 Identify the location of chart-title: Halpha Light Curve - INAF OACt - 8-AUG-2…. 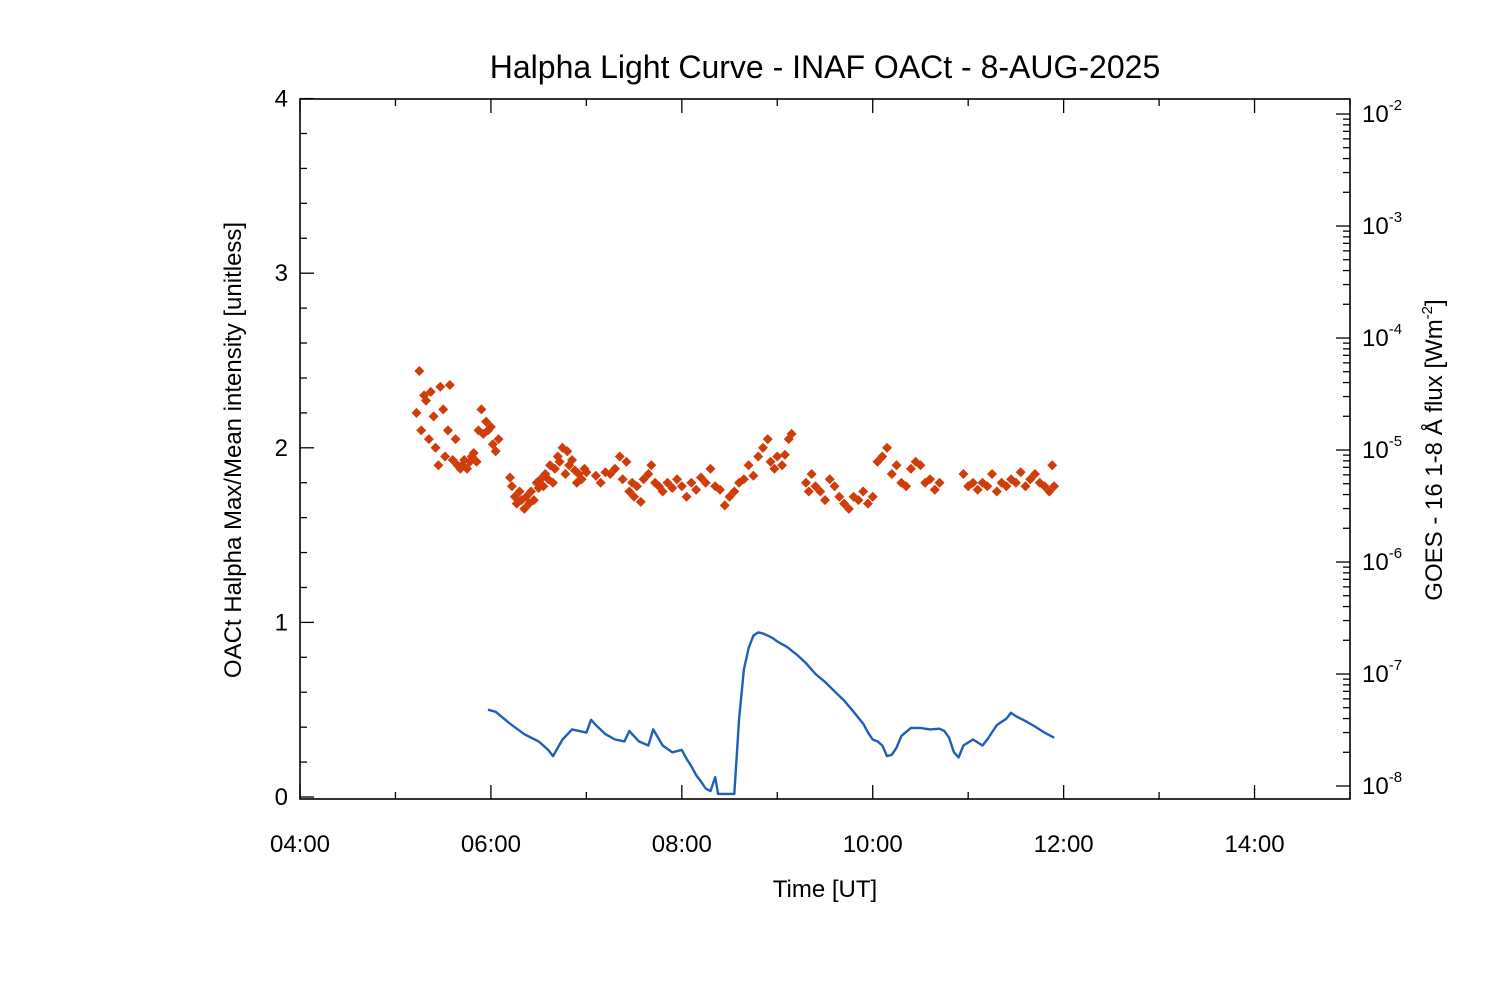
(825, 67).